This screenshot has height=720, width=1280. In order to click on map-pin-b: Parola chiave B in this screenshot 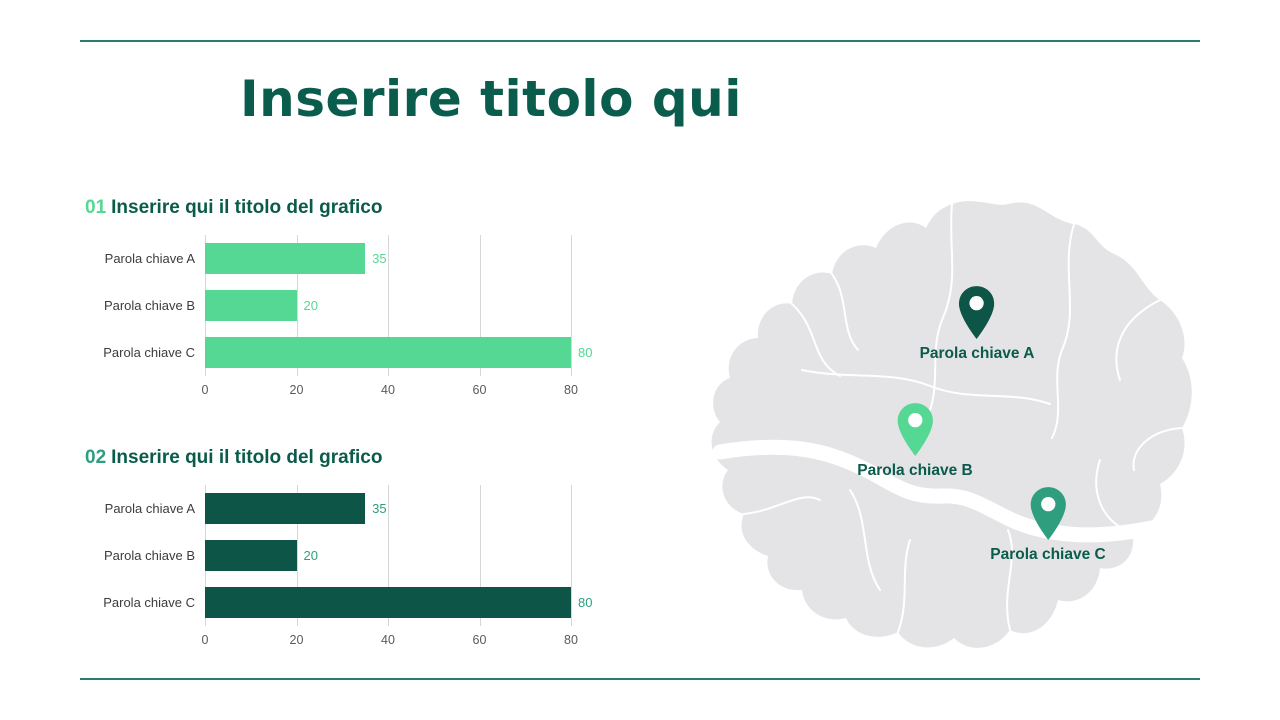, I will do `click(915, 441)`.